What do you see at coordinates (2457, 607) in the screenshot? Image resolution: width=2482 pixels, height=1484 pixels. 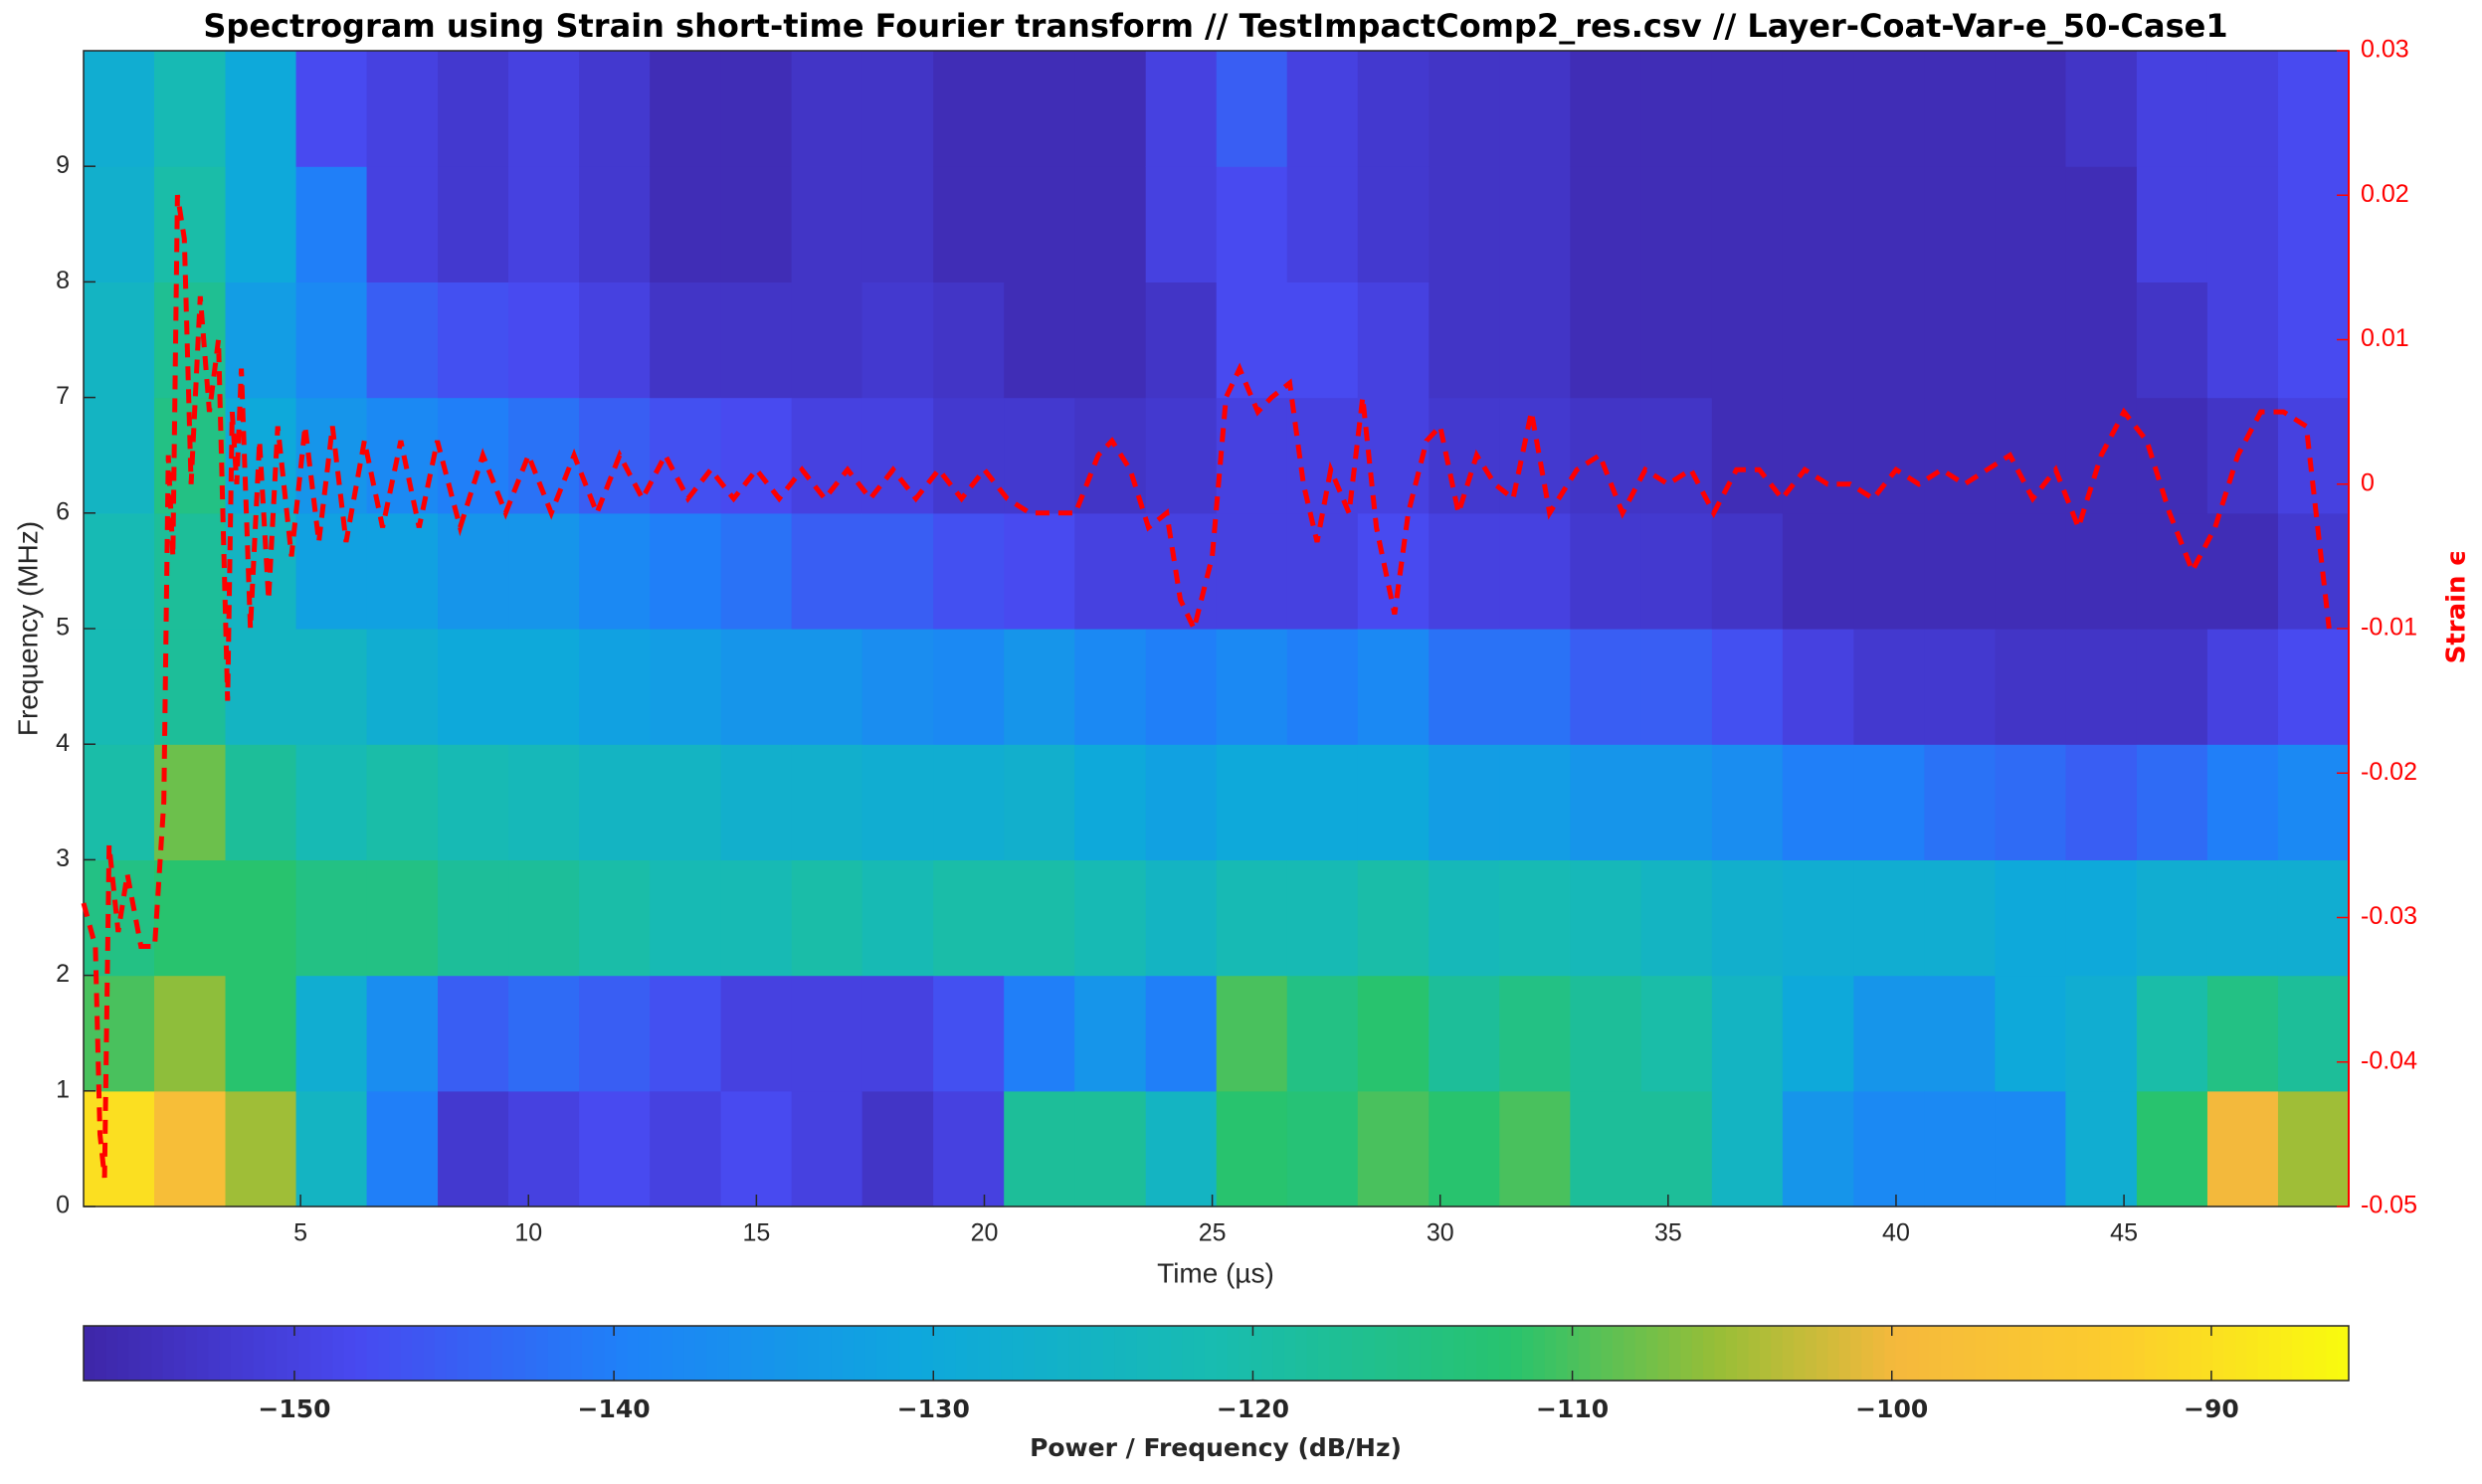 I see `y2-axis-label: Strain ϵ` at bounding box center [2457, 607].